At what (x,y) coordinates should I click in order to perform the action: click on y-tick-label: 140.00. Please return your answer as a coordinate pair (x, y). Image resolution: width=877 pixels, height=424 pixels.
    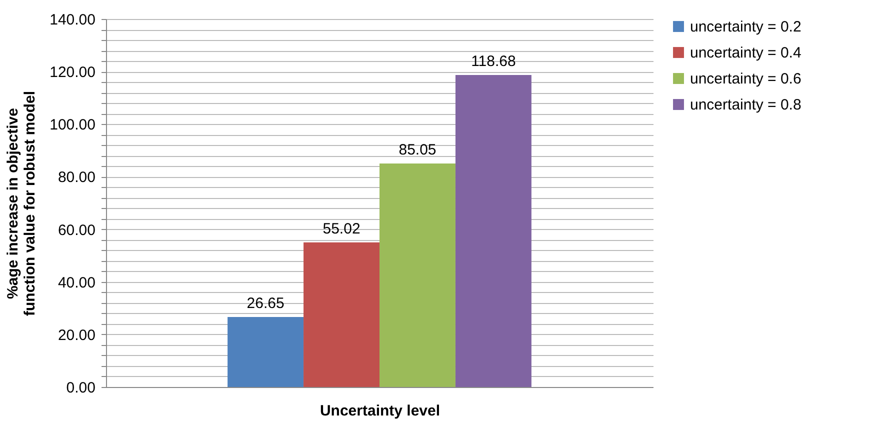
    Looking at the image, I should click on (73, 20).